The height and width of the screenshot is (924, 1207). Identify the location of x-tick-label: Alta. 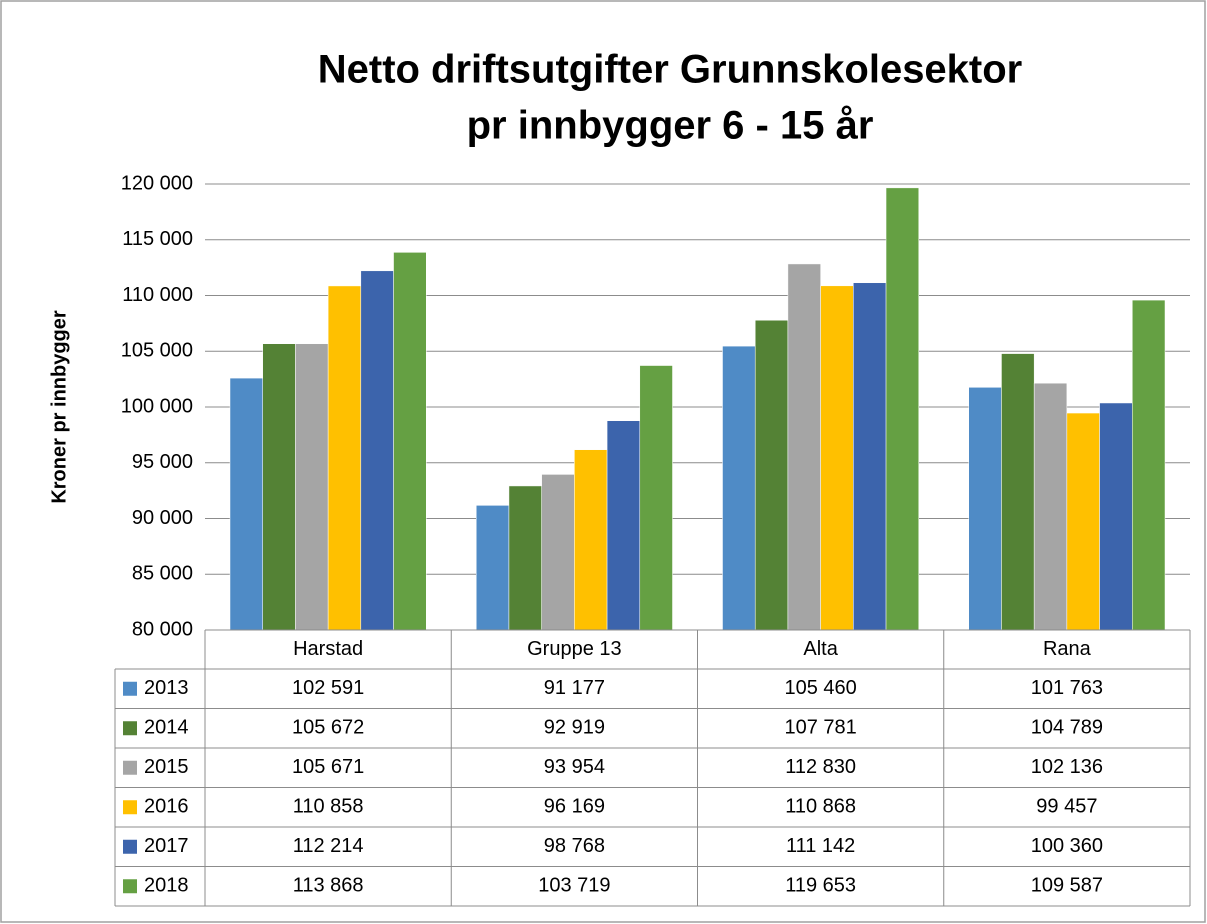
(820, 649).